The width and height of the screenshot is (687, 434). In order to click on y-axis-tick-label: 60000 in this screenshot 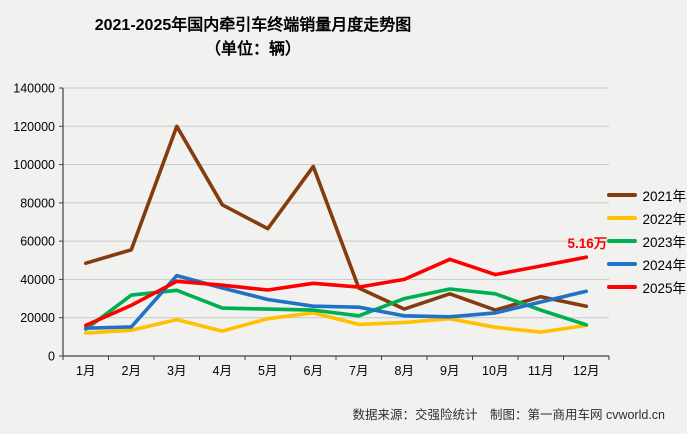, I will do `click(37, 242)`.